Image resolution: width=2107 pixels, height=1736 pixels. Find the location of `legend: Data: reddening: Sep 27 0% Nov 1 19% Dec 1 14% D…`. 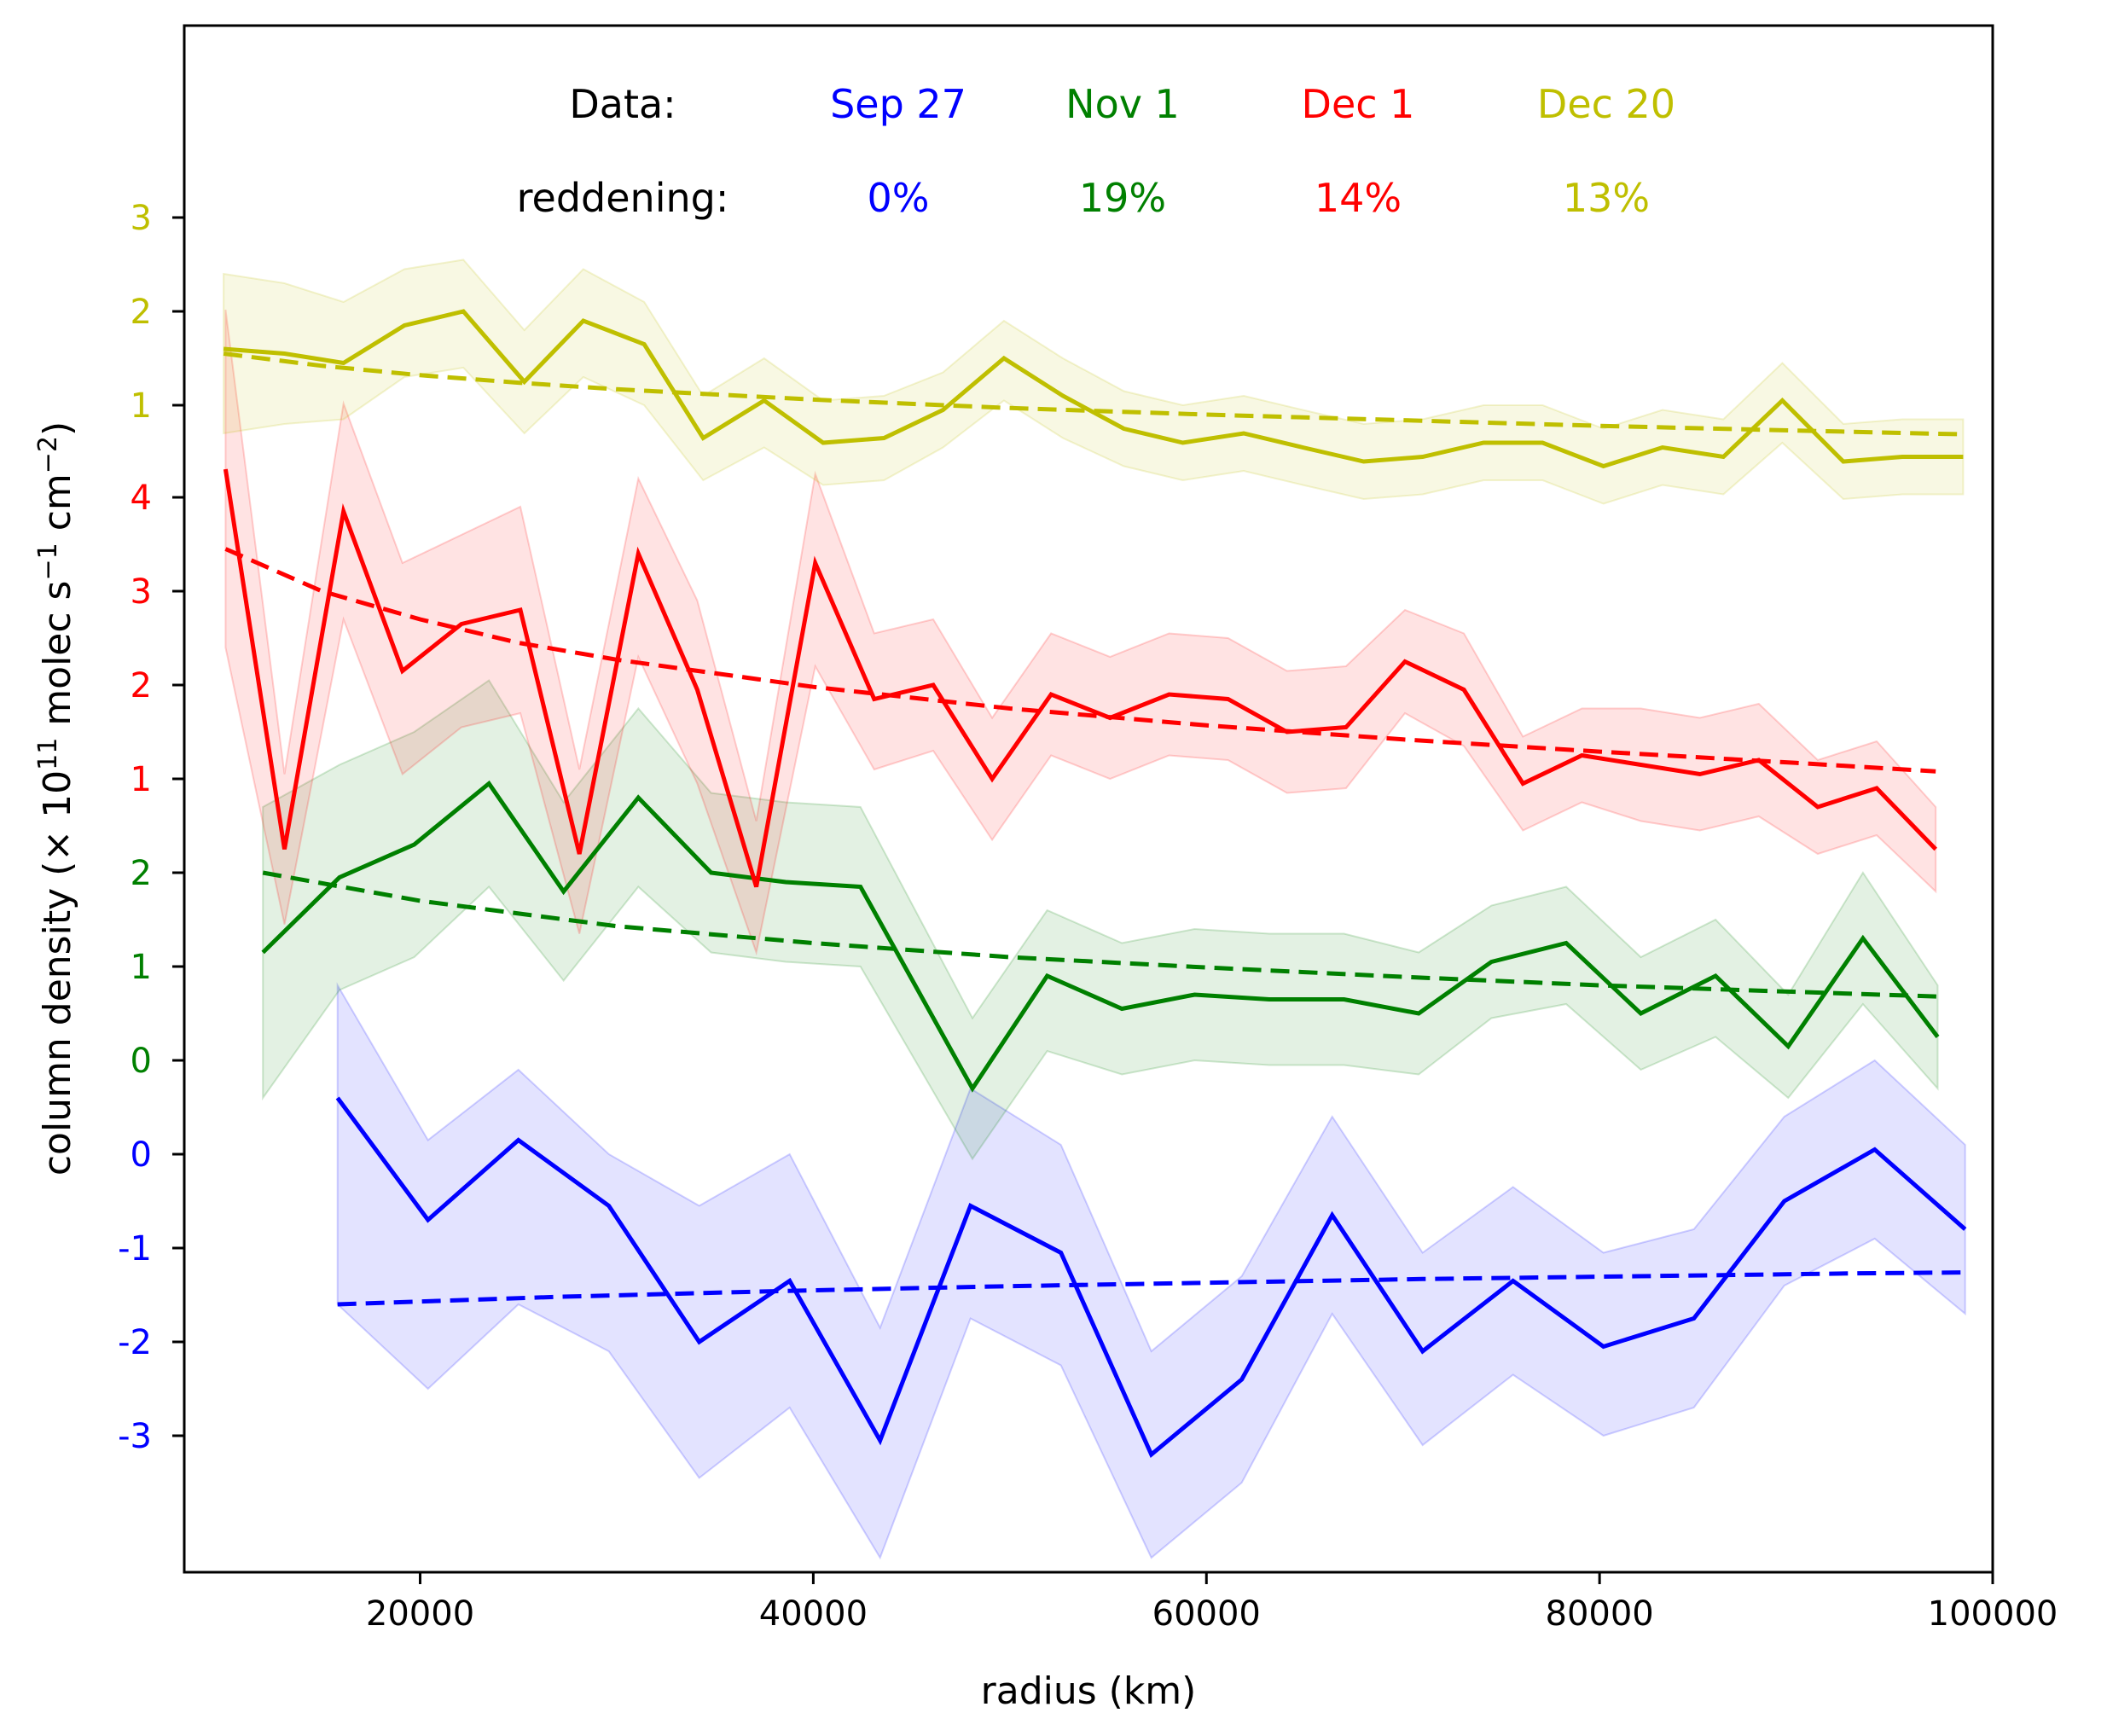

legend: Data: reddening: Sep 27 0% Nov 1 19% Dec 1 14% D… is located at coordinates (1096, 151).